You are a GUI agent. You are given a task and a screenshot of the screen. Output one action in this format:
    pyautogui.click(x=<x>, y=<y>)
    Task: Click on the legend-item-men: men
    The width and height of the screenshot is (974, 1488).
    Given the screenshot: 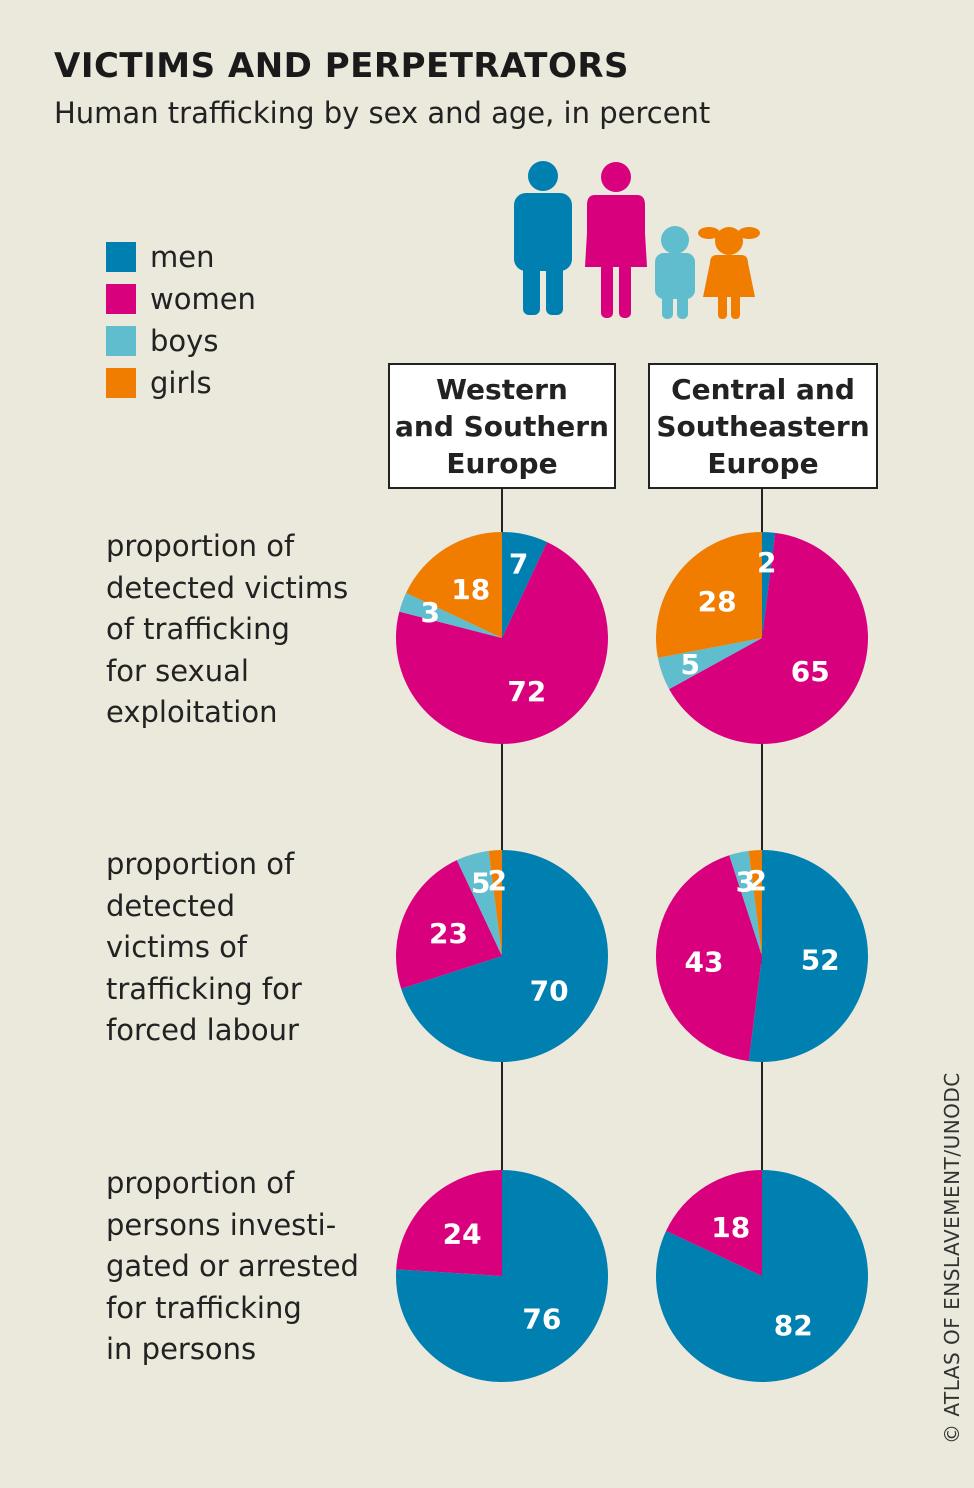 What is the action you would take?
    pyautogui.click(x=181, y=257)
    